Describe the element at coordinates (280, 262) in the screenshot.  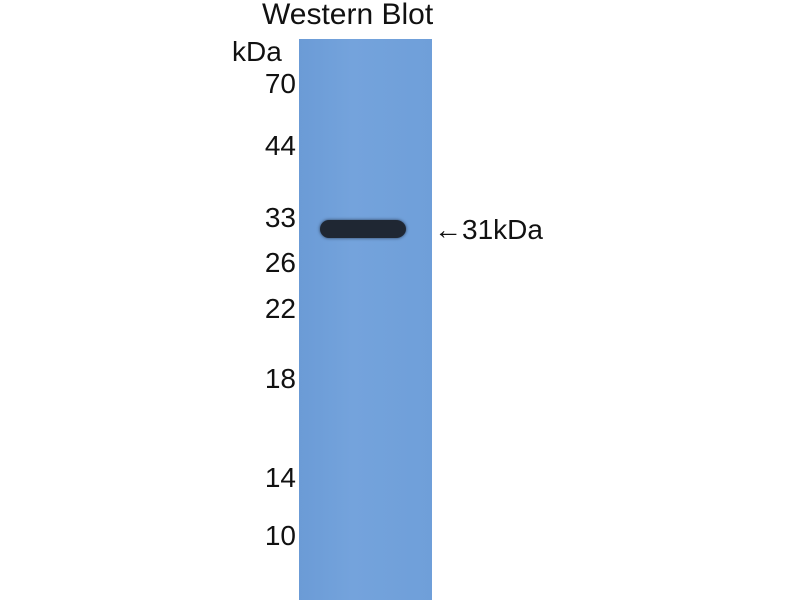
I see `marker-label: 26` at that location.